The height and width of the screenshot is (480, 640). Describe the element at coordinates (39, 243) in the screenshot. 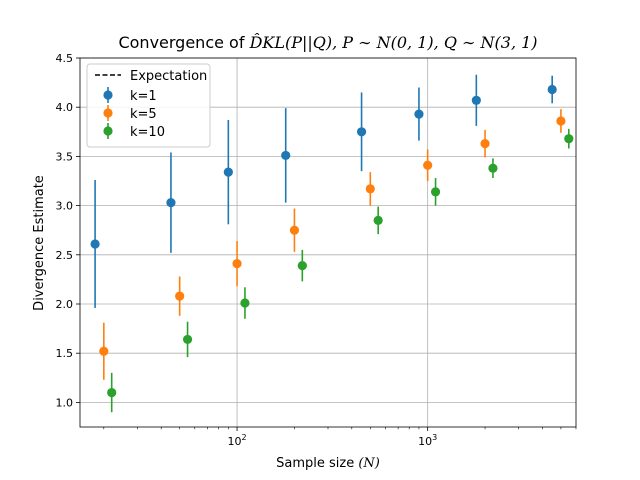

I see `y-axis-label: Divergence Estimate` at that location.